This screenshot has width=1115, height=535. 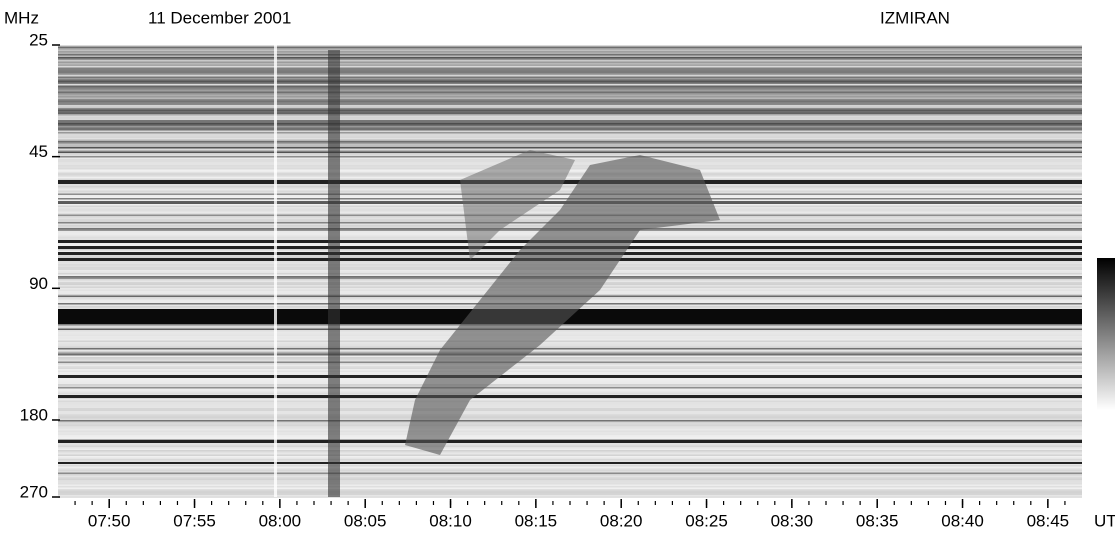 I want to click on x-axis-label: UT, so click(x=1104, y=520).